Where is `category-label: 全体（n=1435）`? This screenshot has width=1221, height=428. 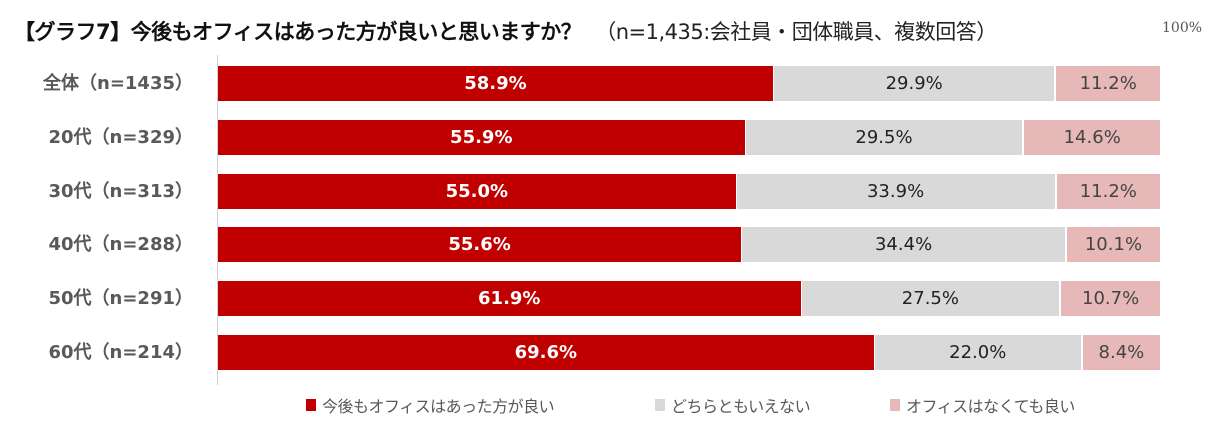 category-label: 全体（n=1435） is located at coordinates (118, 83).